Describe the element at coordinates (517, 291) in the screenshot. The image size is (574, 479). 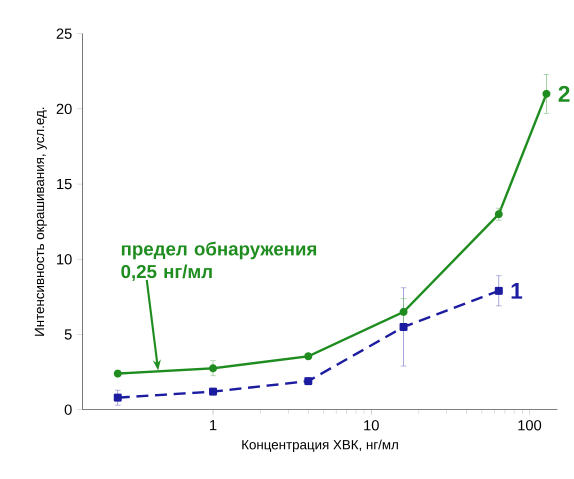
I see `series-label: 1` at that location.